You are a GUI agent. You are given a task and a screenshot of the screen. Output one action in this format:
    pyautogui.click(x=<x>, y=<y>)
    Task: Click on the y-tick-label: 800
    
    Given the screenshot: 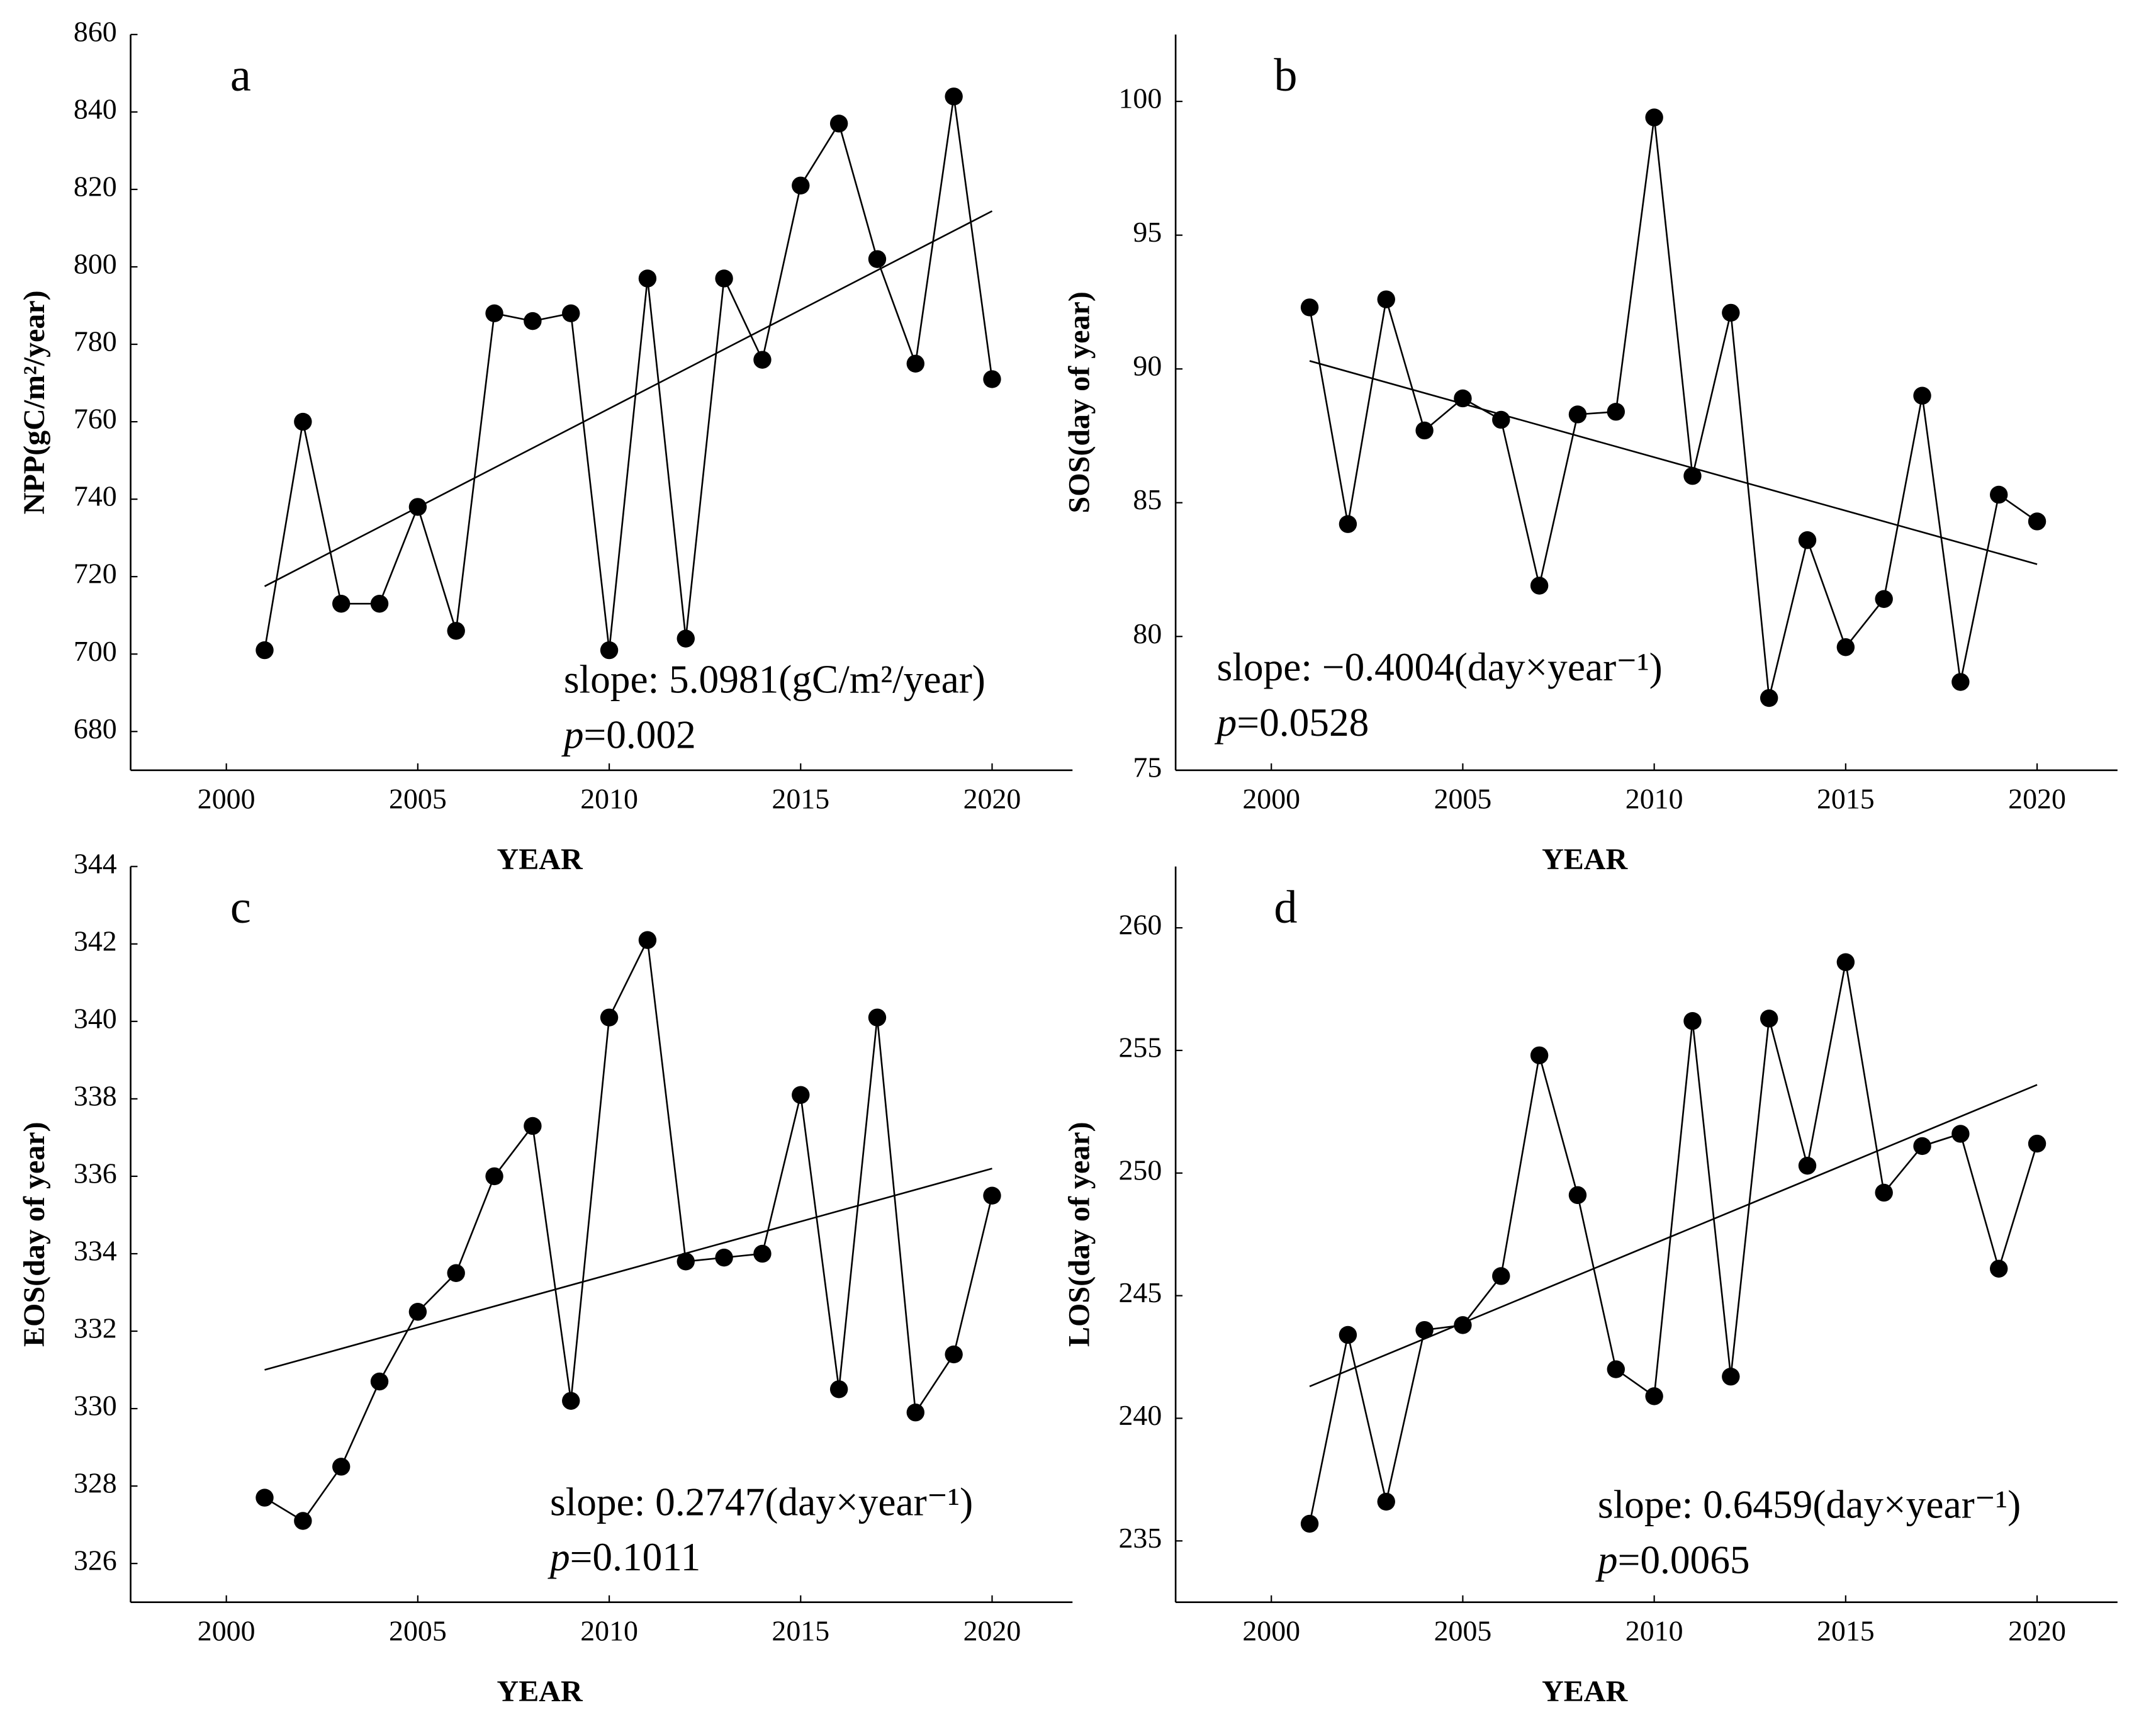 What is the action you would take?
    pyautogui.click(x=95, y=264)
    